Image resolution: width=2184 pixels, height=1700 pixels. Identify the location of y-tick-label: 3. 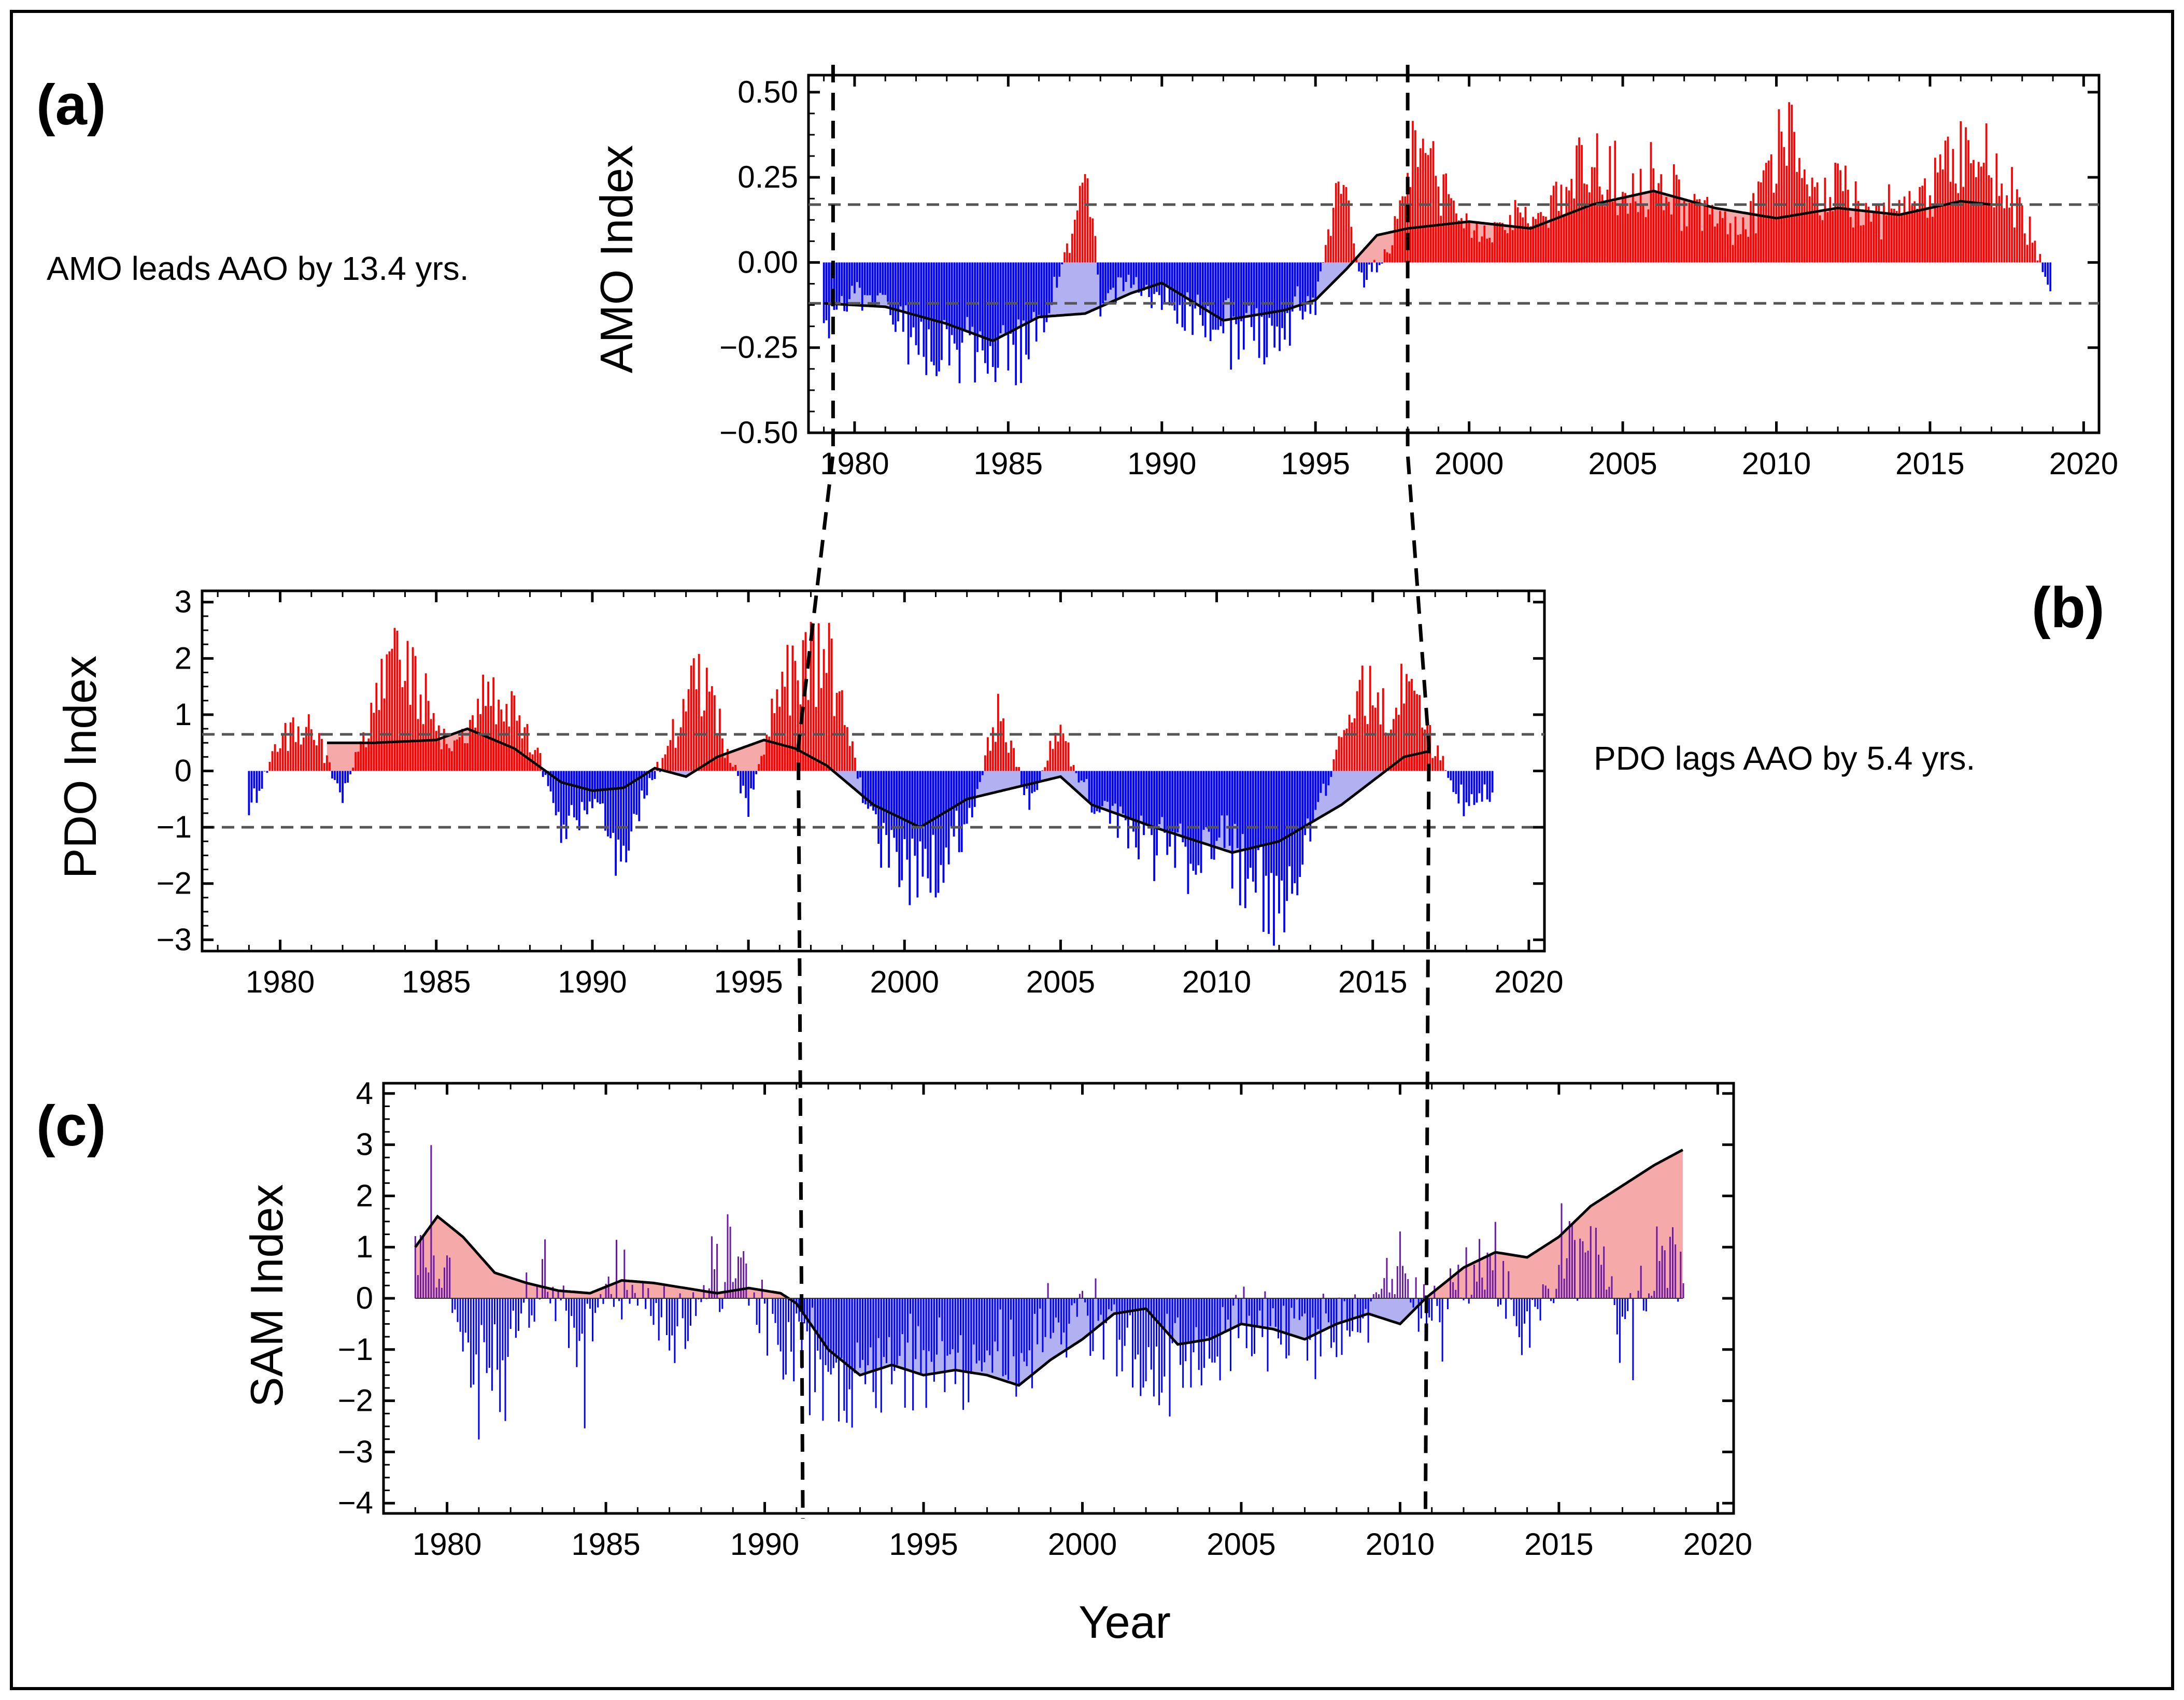
(183, 602).